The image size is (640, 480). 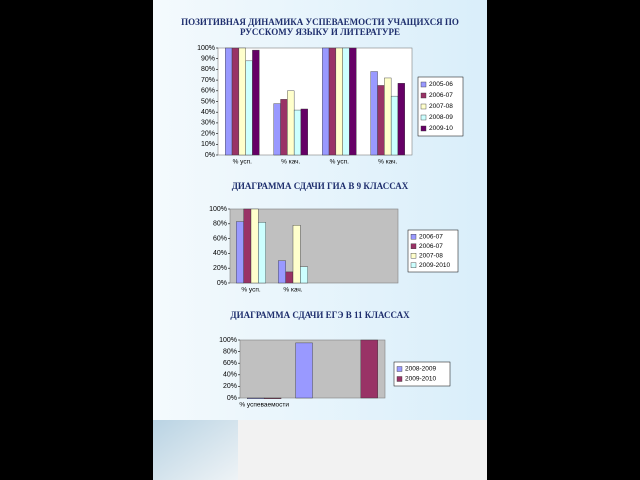 I want to click on y-tick-label: 30%, so click(x=208, y=123).